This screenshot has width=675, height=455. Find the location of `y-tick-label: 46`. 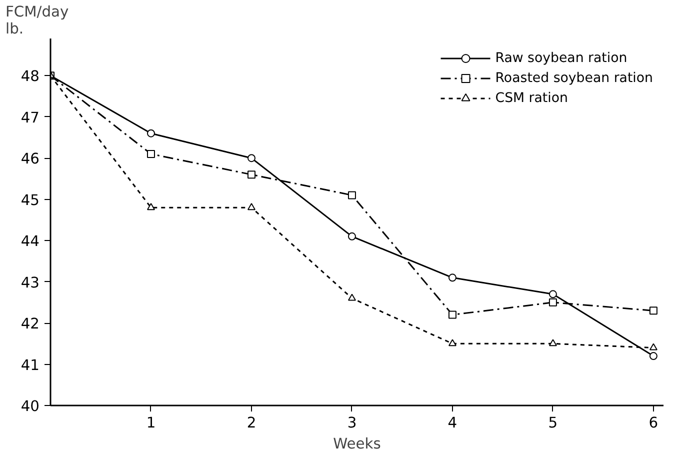

y-tick-label: 46 is located at coordinates (30, 159).